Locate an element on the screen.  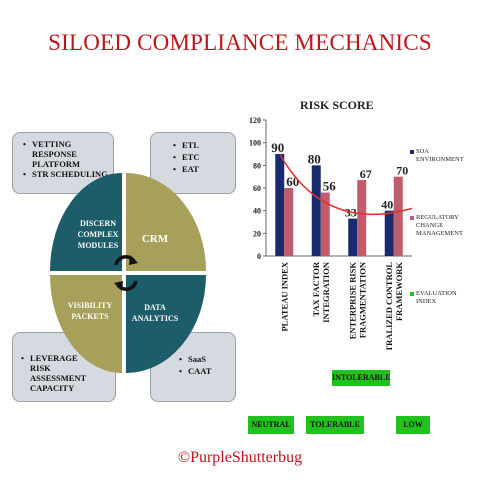
data-label: 60 is located at coordinates (292, 181).